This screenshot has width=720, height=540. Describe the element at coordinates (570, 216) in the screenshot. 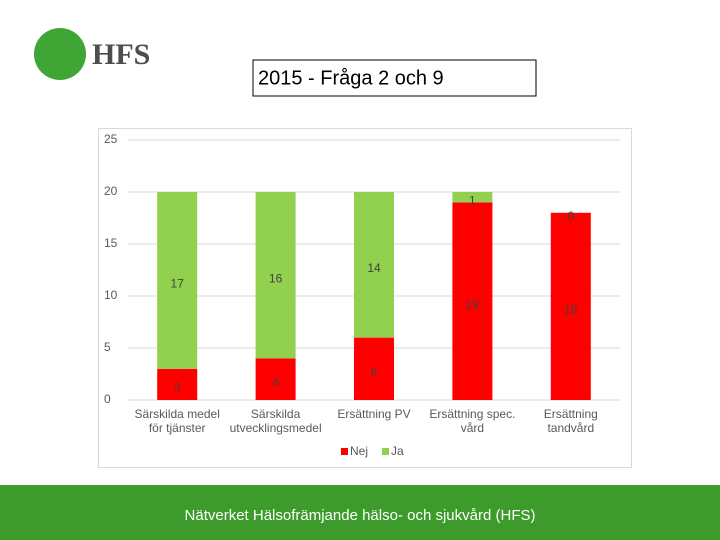

I see `value-label: 0` at that location.